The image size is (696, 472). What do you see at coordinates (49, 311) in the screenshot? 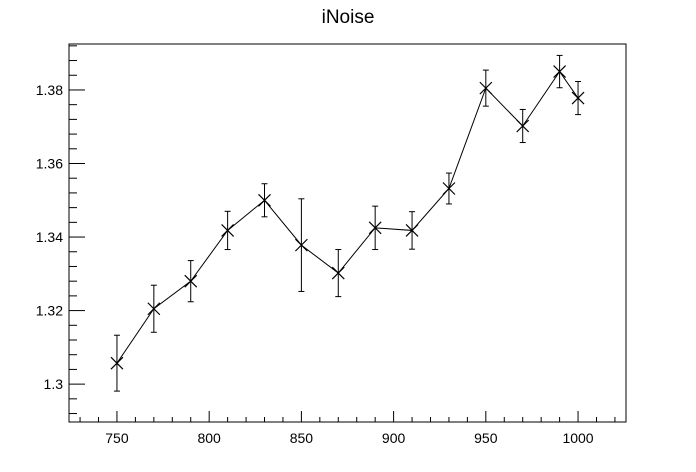
I see `y-tick-label: 1.32` at bounding box center [49, 311].